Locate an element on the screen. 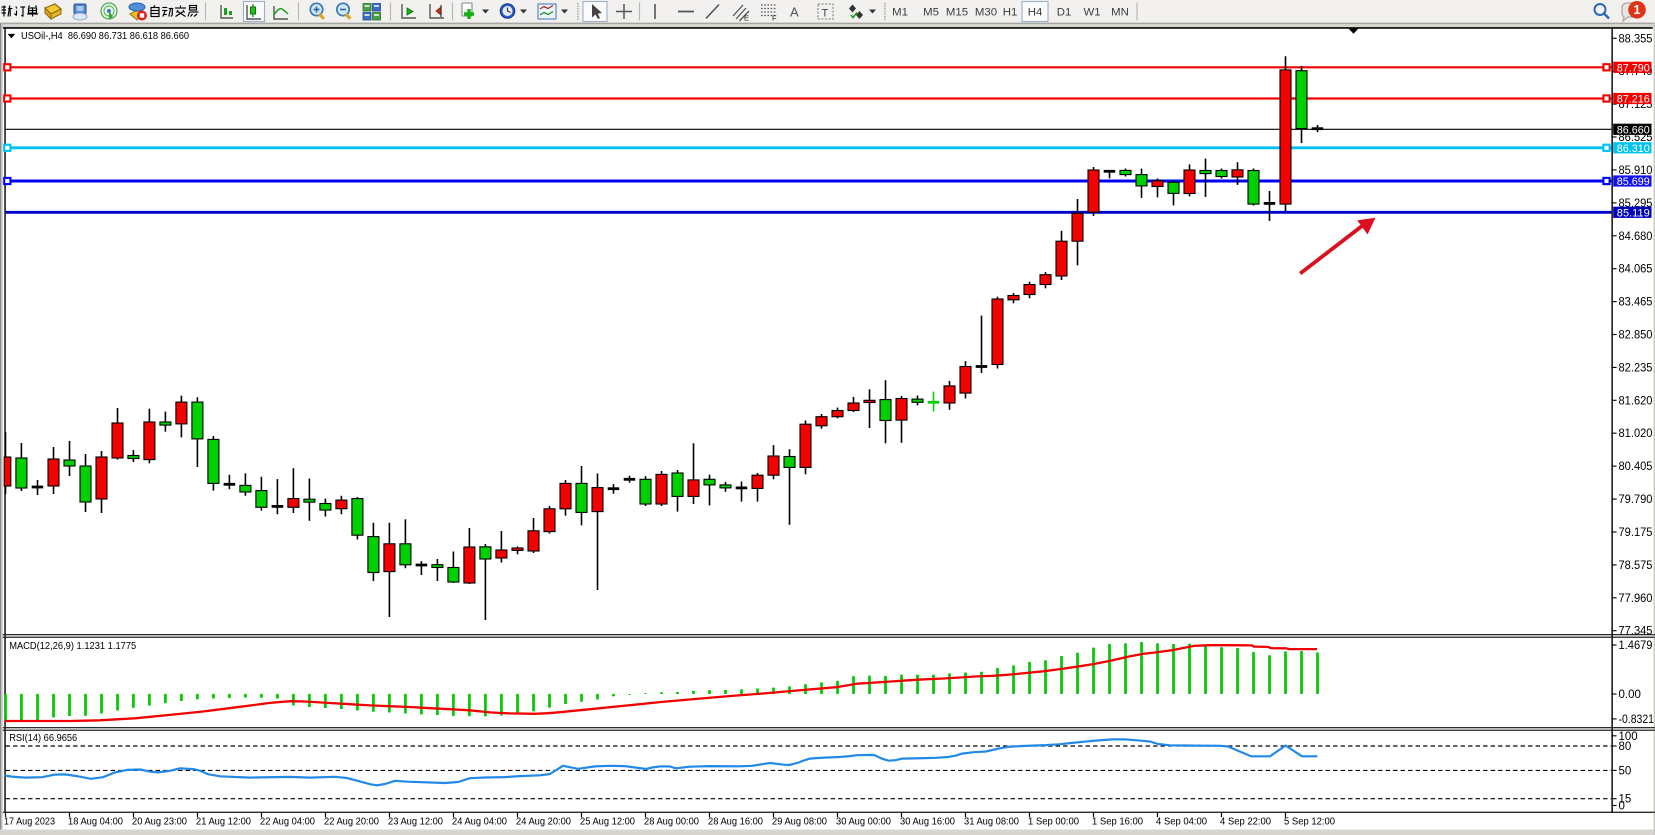 This screenshot has width=1655, height=835. svg-text: 22 Aug 04:00 is located at coordinates (287, 822).